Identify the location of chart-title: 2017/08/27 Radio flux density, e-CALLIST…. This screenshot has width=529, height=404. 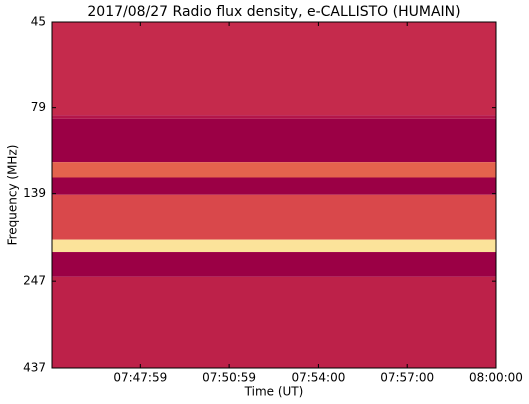
(273, 12).